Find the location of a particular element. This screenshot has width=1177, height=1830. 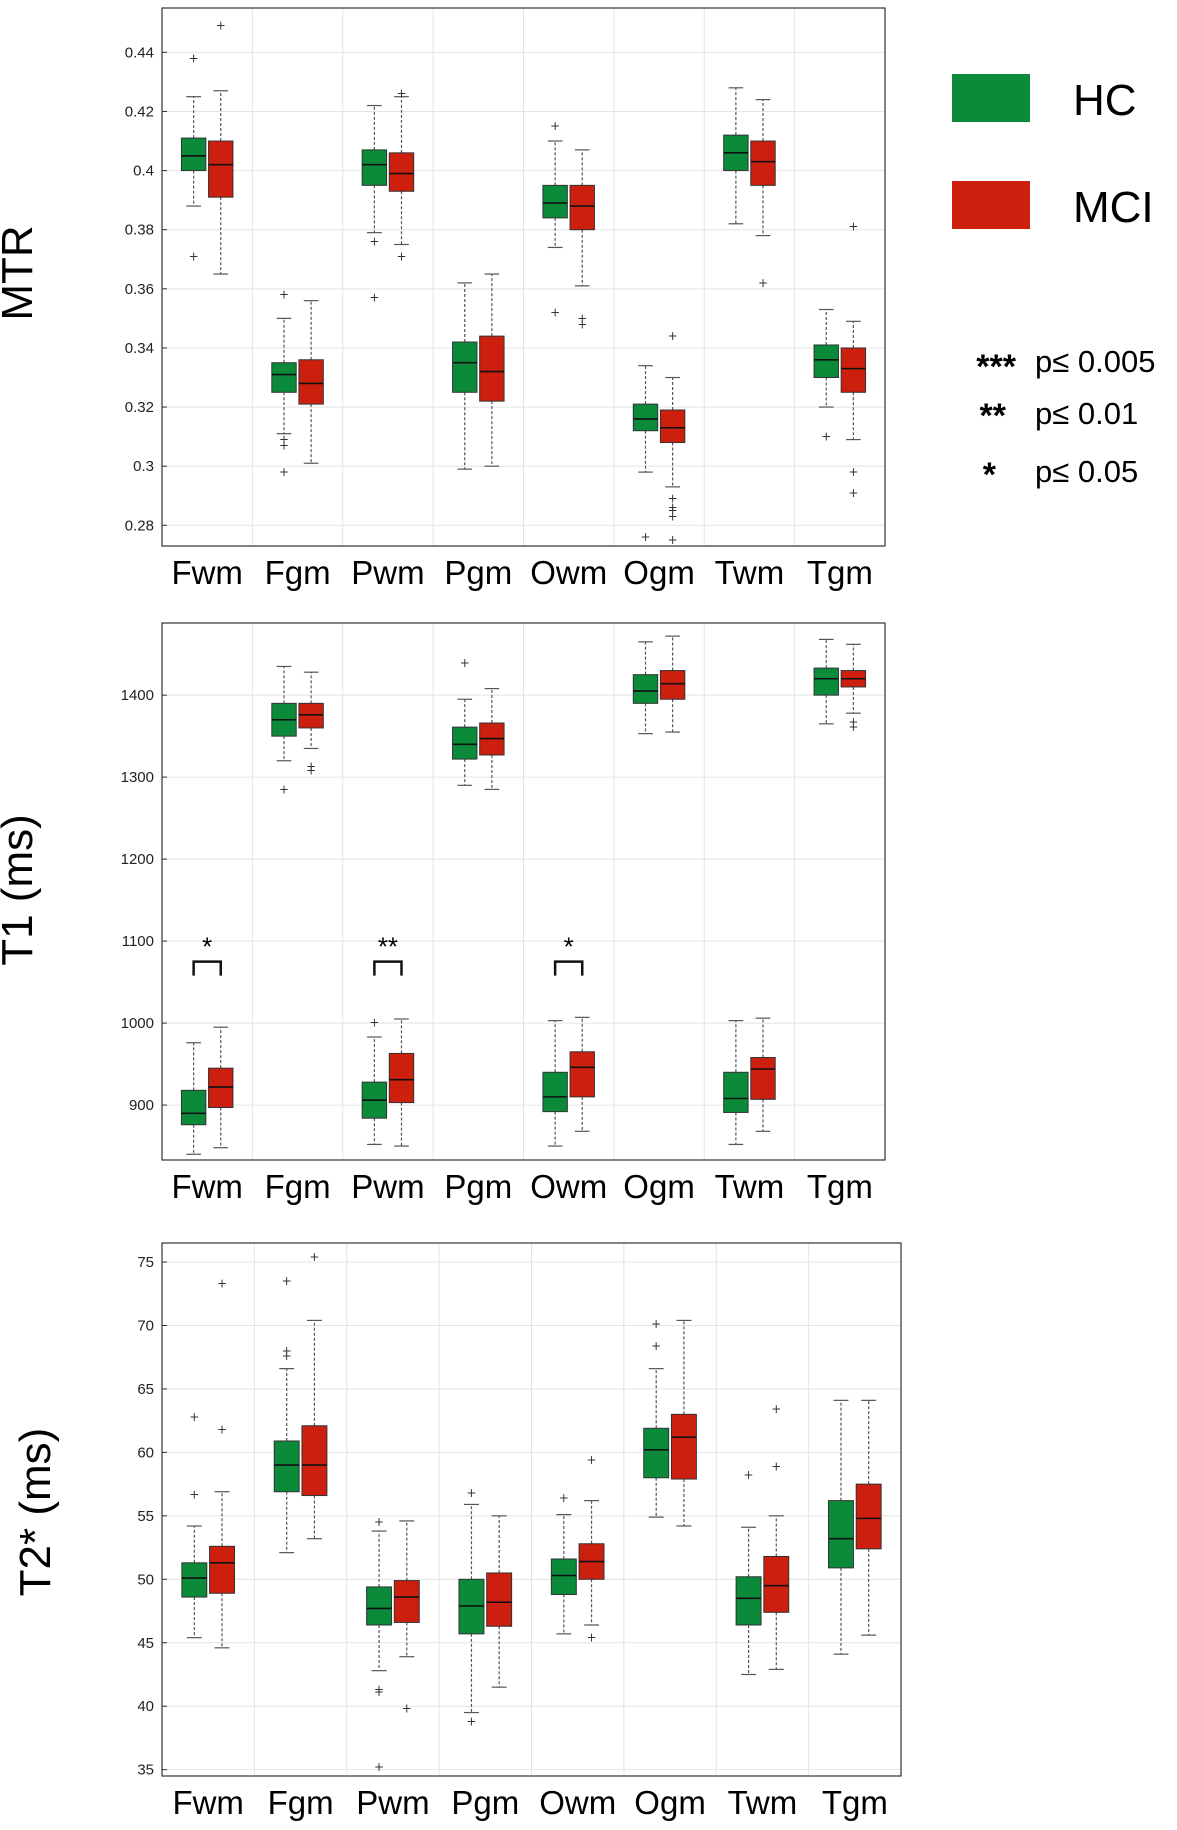

category-label: Fwm is located at coordinates (206, 1186).